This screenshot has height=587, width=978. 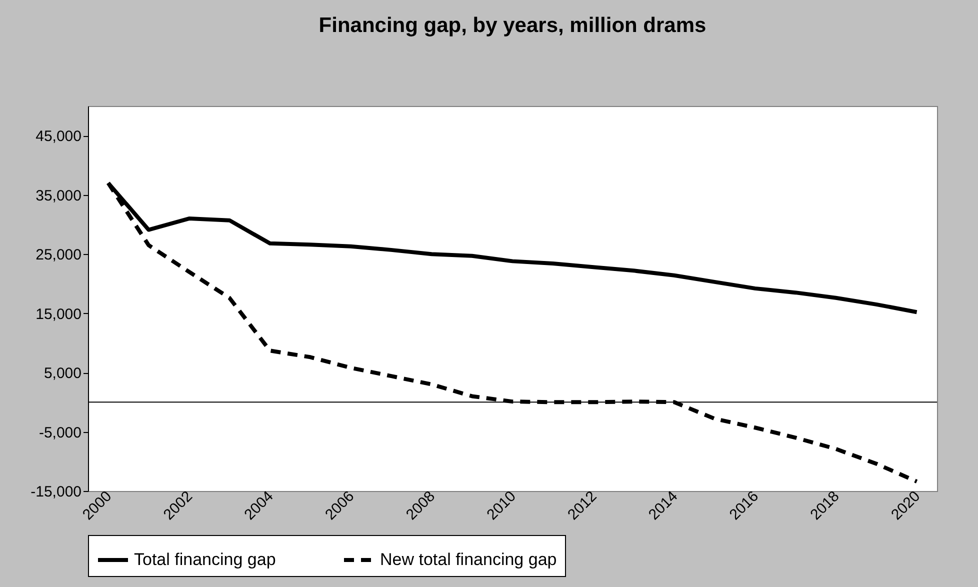 What do you see at coordinates (56, 492) in the screenshot?
I see `y-tick-label: -15,000` at bounding box center [56, 492].